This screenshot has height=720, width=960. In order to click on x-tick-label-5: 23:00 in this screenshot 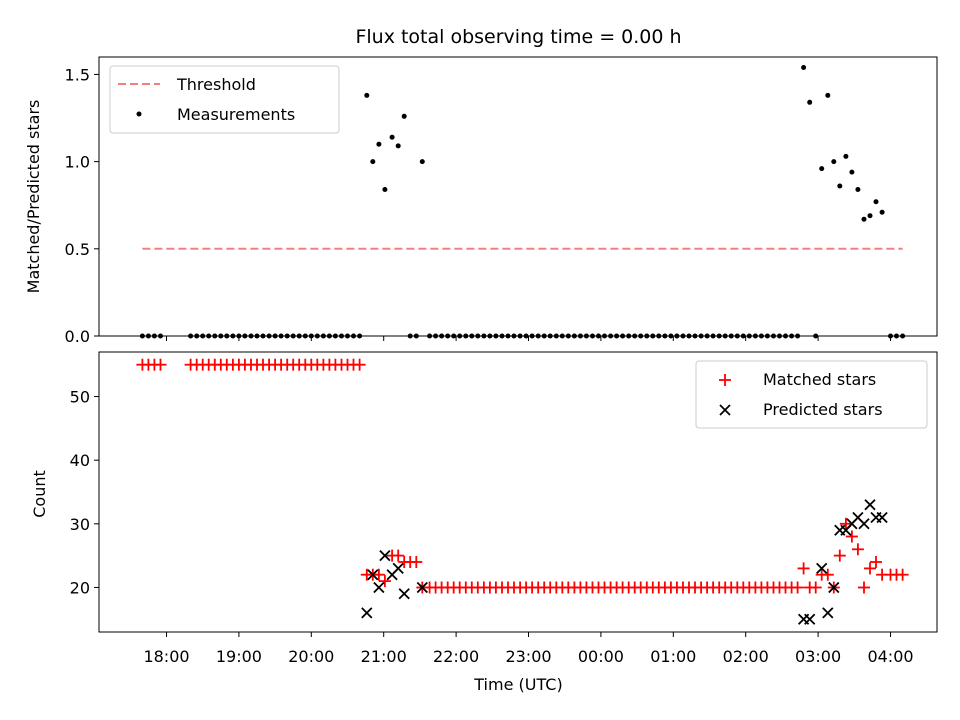, I will do `click(528, 656)`.